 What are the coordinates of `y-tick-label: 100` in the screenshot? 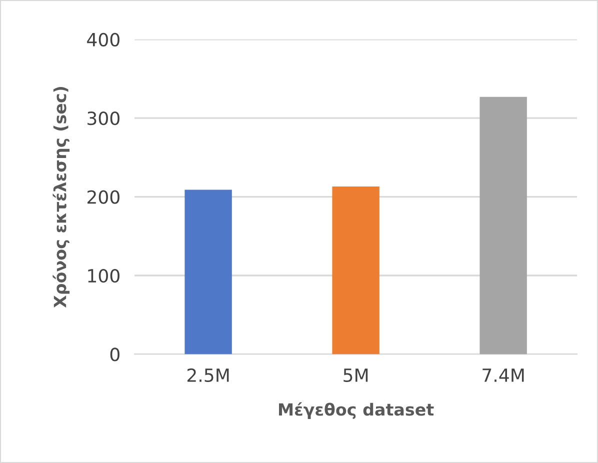 It's located at (104, 275).